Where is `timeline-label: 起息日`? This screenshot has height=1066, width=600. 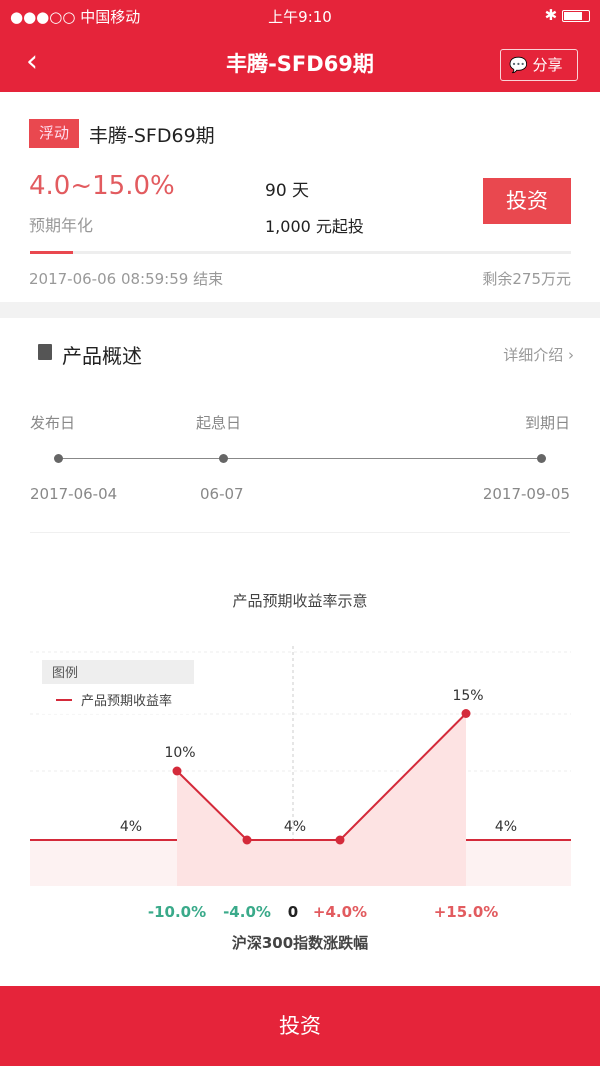
timeline-label: 起息日 is located at coordinates (219, 423).